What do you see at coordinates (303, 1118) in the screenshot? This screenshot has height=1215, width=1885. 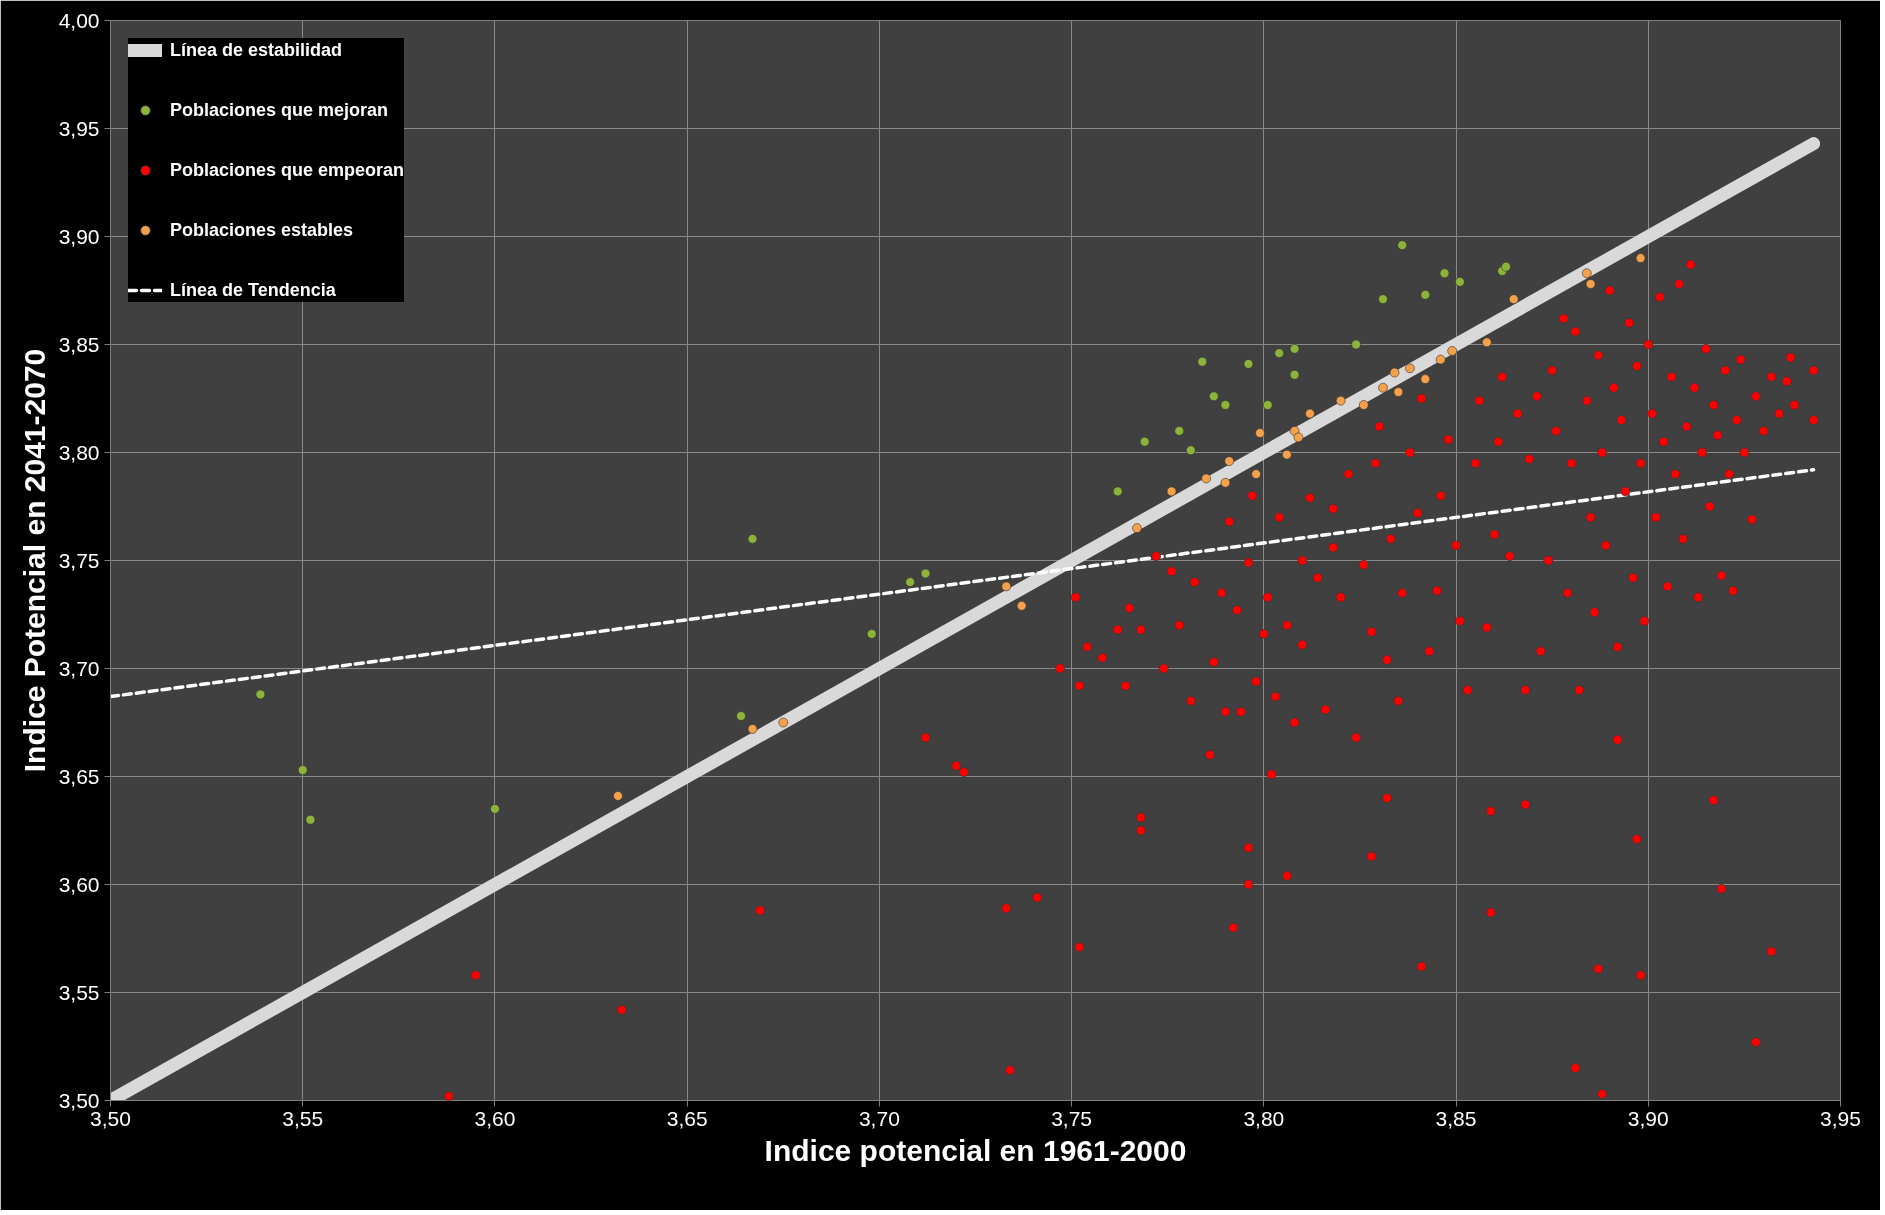 I see `x-tick-label: 3,55` at bounding box center [303, 1118].